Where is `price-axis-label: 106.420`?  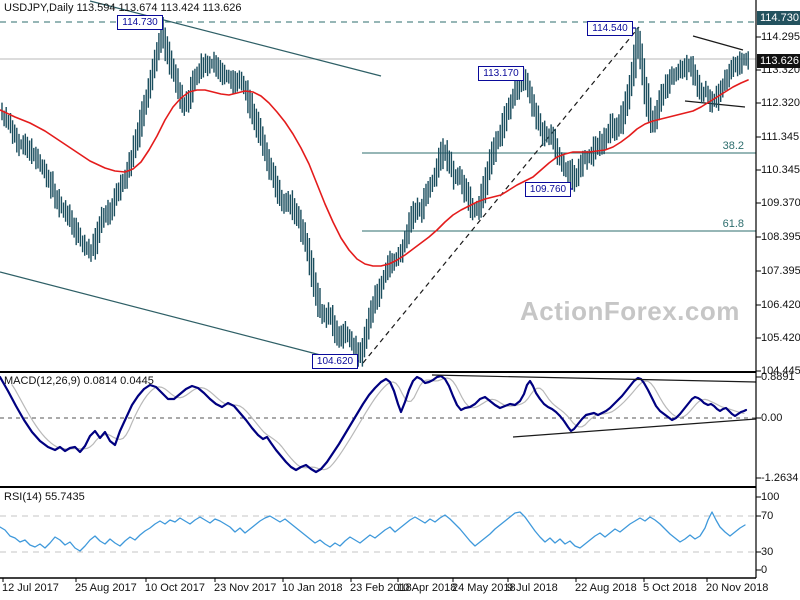
price-axis-label: 106.420 is located at coordinates (780, 305).